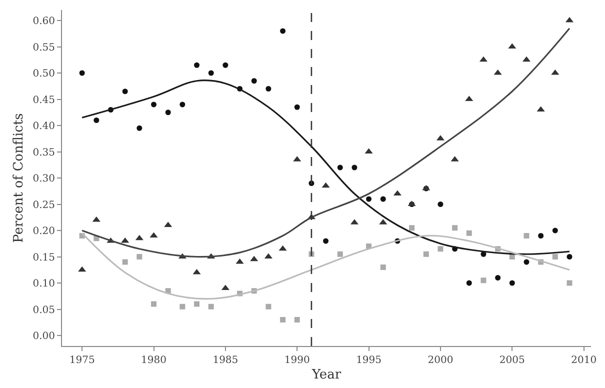 This screenshot has width=605, height=388. Describe the element at coordinates (82, 360) in the screenshot. I see `x-tick-label: 1975` at that location.